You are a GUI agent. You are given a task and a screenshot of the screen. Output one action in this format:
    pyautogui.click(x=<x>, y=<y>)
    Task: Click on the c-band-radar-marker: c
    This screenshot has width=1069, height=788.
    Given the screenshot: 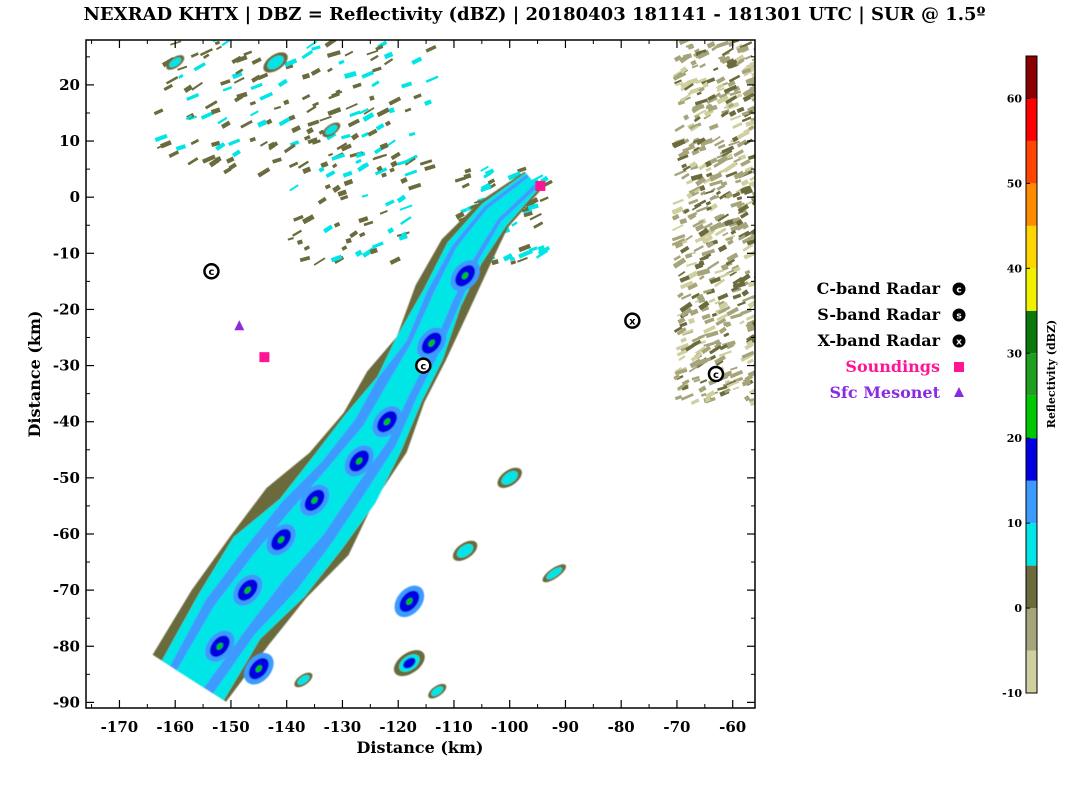 What is the action you would take?
    pyautogui.click(x=211, y=271)
    